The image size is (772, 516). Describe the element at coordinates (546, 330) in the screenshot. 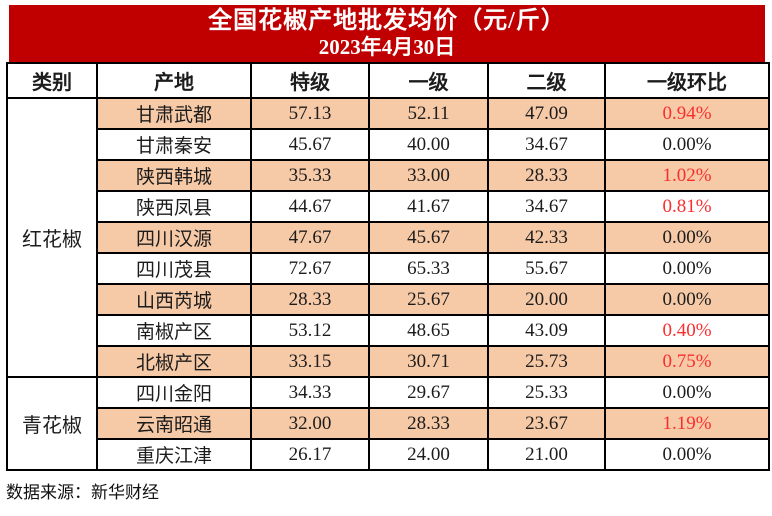

I see `grade2-price-cell: 43.09` at that location.